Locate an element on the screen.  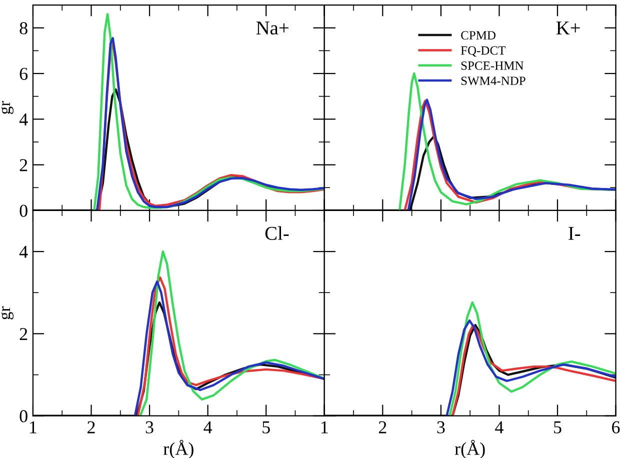
legend-label: SPCE-HMN is located at coordinates (492, 65).